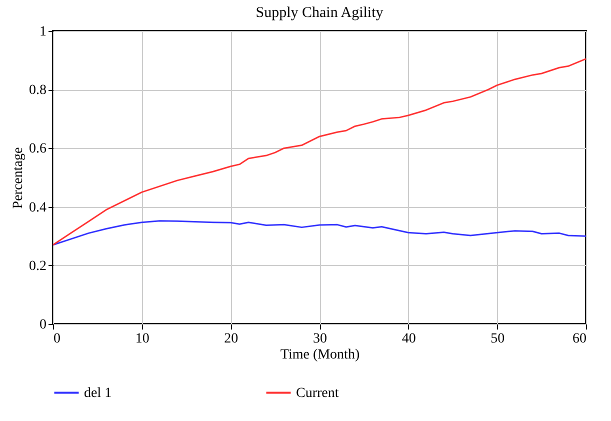  I want to click on legend-label: del 1, so click(98, 393).